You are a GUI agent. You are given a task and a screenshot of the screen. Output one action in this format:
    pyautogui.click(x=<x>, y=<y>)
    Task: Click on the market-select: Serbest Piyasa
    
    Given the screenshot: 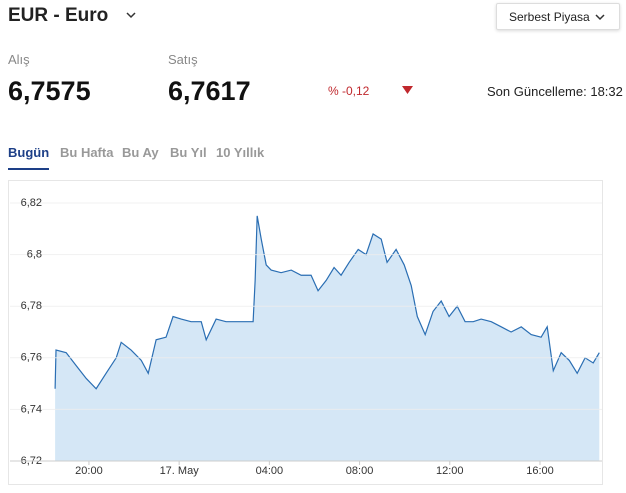 What is the action you would take?
    pyautogui.click(x=558, y=16)
    